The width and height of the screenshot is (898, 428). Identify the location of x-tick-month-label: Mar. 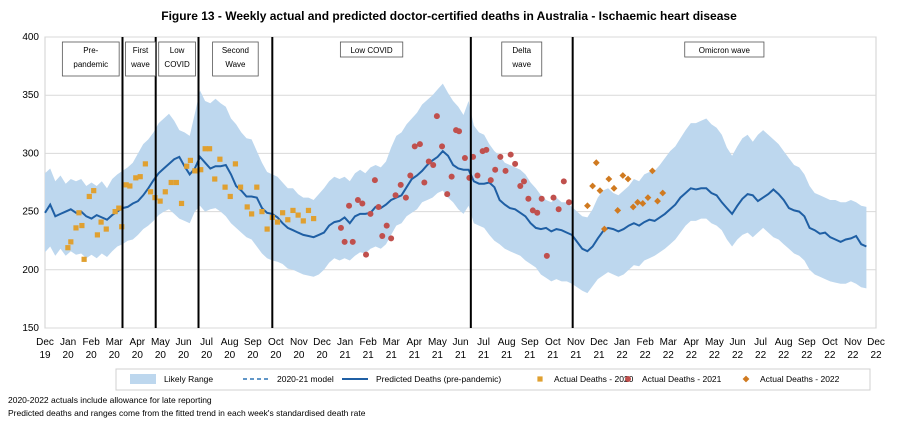
(392, 342).